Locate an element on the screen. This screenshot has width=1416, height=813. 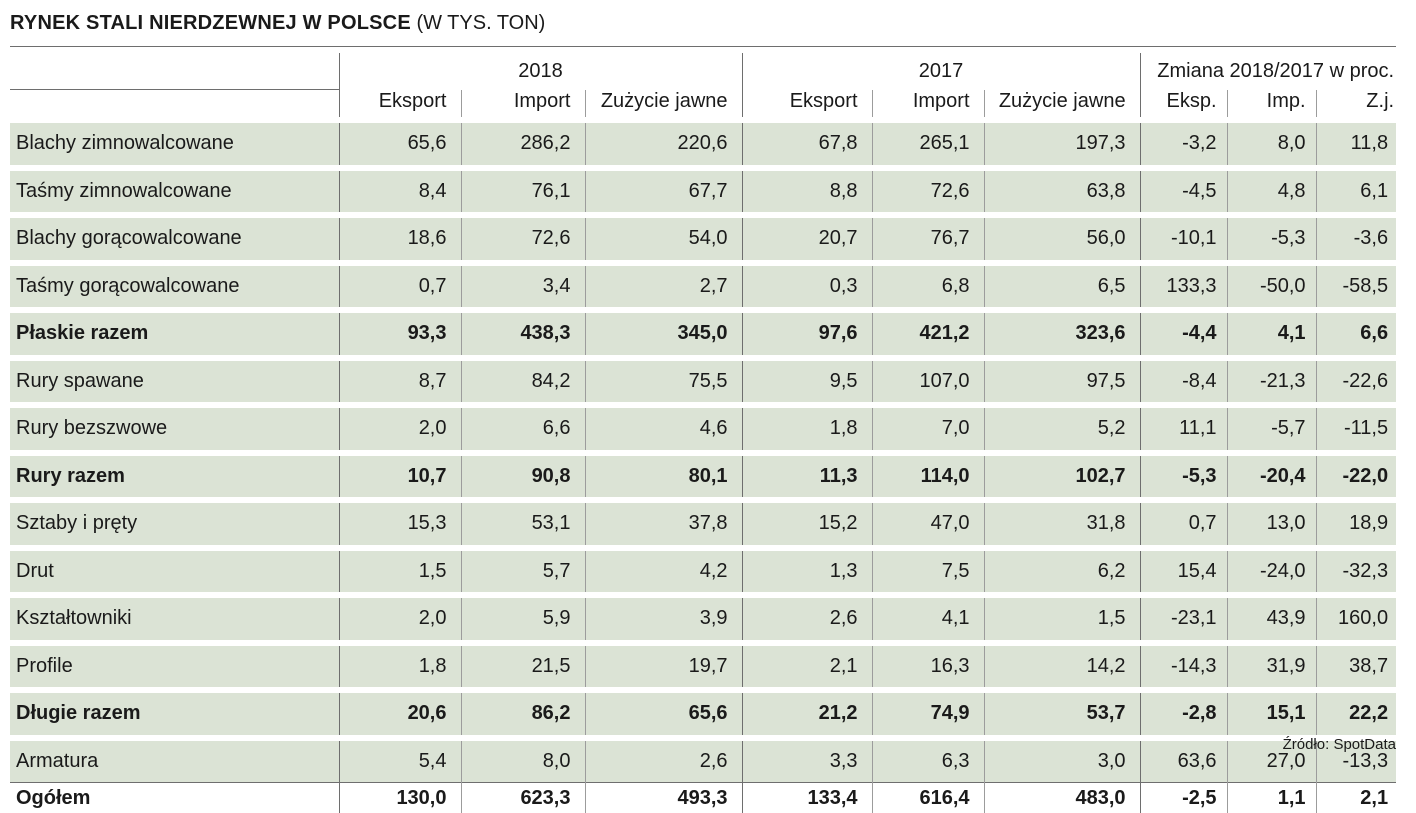
row-label: Sztaby i pręty is located at coordinates (174, 524).